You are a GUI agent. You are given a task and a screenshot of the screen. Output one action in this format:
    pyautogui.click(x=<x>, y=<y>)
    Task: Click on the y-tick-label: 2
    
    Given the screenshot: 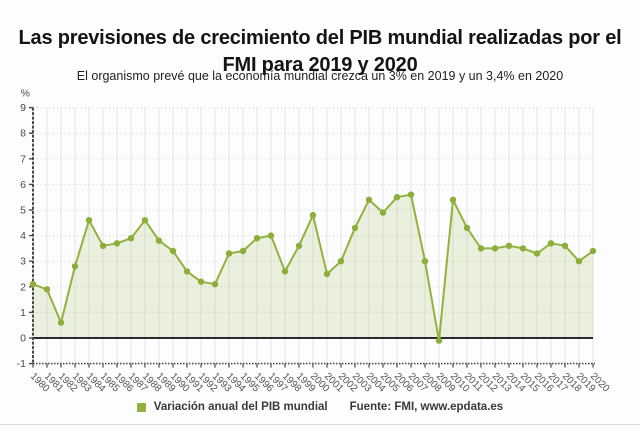 What is the action you would take?
    pyautogui.click(x=23, y=287)
    